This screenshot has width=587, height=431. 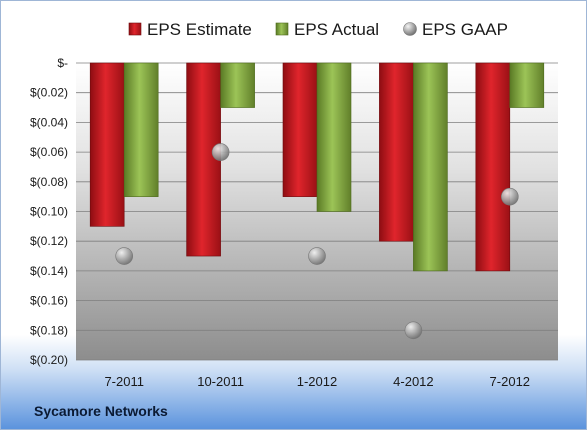 I want to click on legend: EPS Estimate EPS Actual EPS GAAP, so click(x=318, y=29).